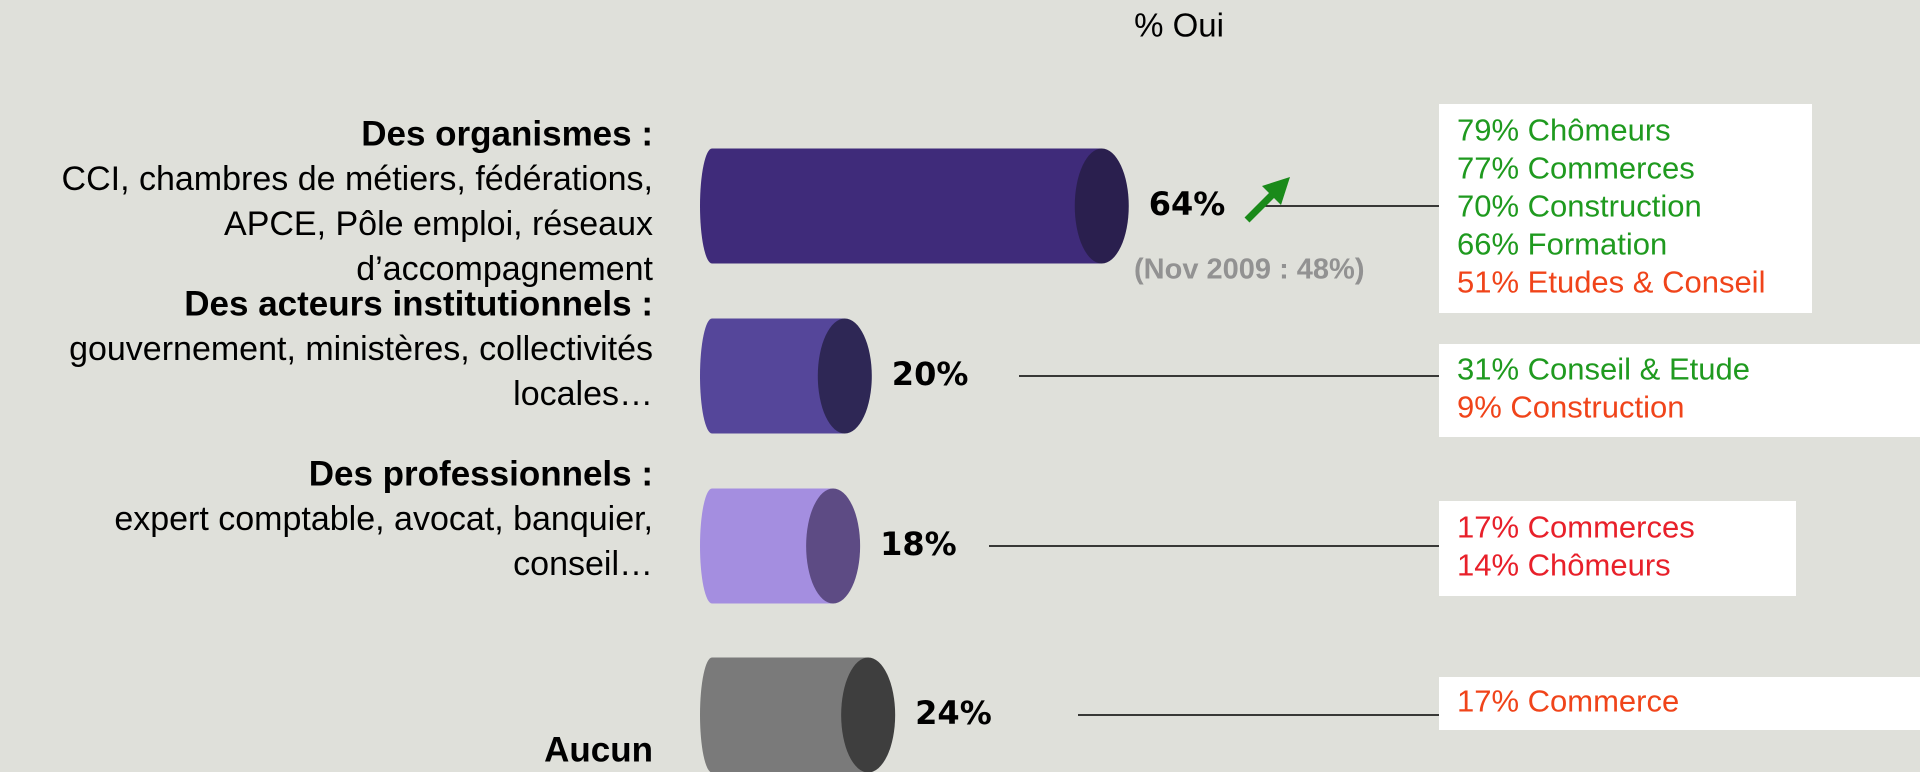 This screenshot has height=772, width=1920. I want to click on value-label: 64%, so click(1187, 204).